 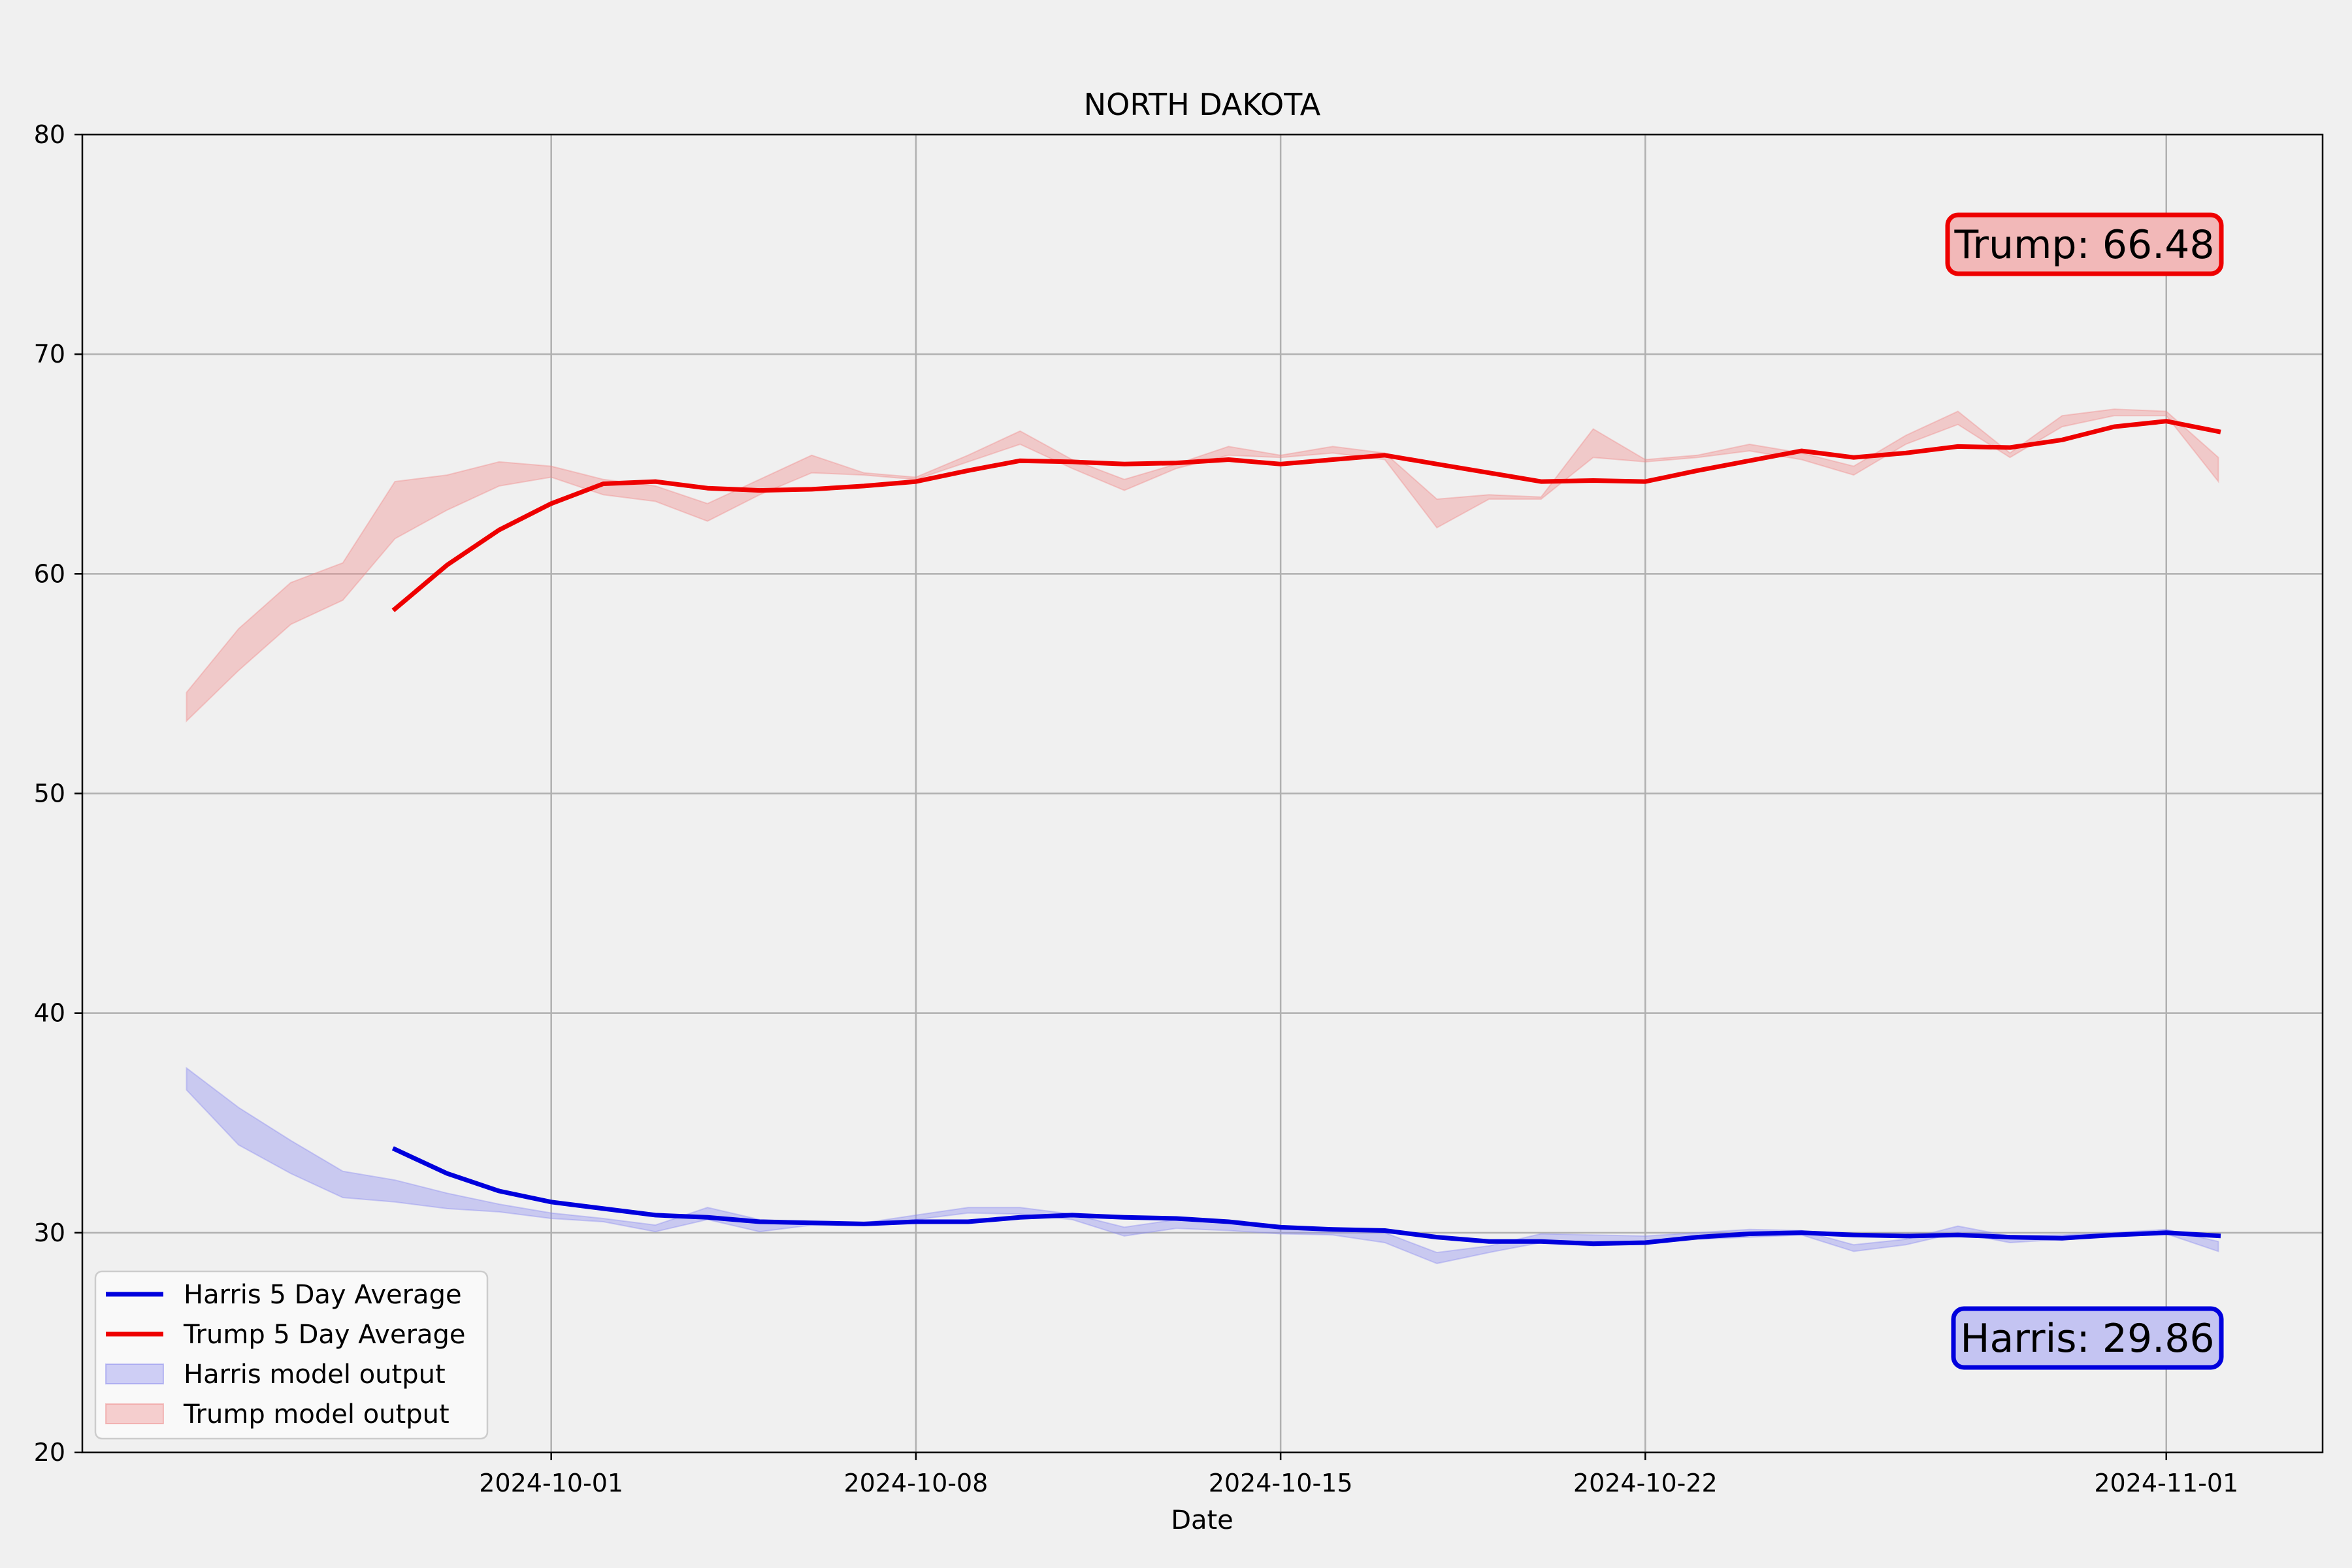 What do you see at coordinates (1281, 1483) in the screenshot?
I see `x-tick-label: 2024-10-15` at bounding box center [1281, 1483].